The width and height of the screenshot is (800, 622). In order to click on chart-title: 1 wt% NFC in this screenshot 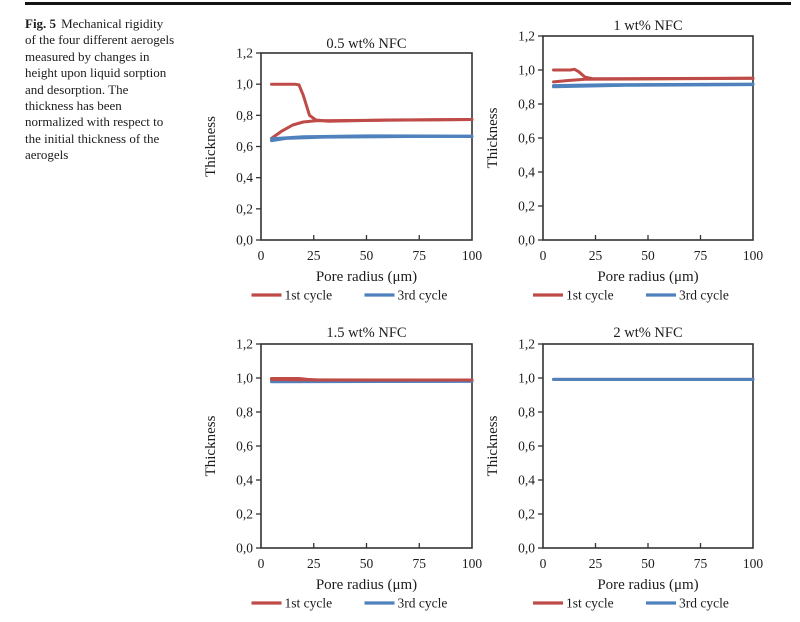, I will do `click(647, 26)`.